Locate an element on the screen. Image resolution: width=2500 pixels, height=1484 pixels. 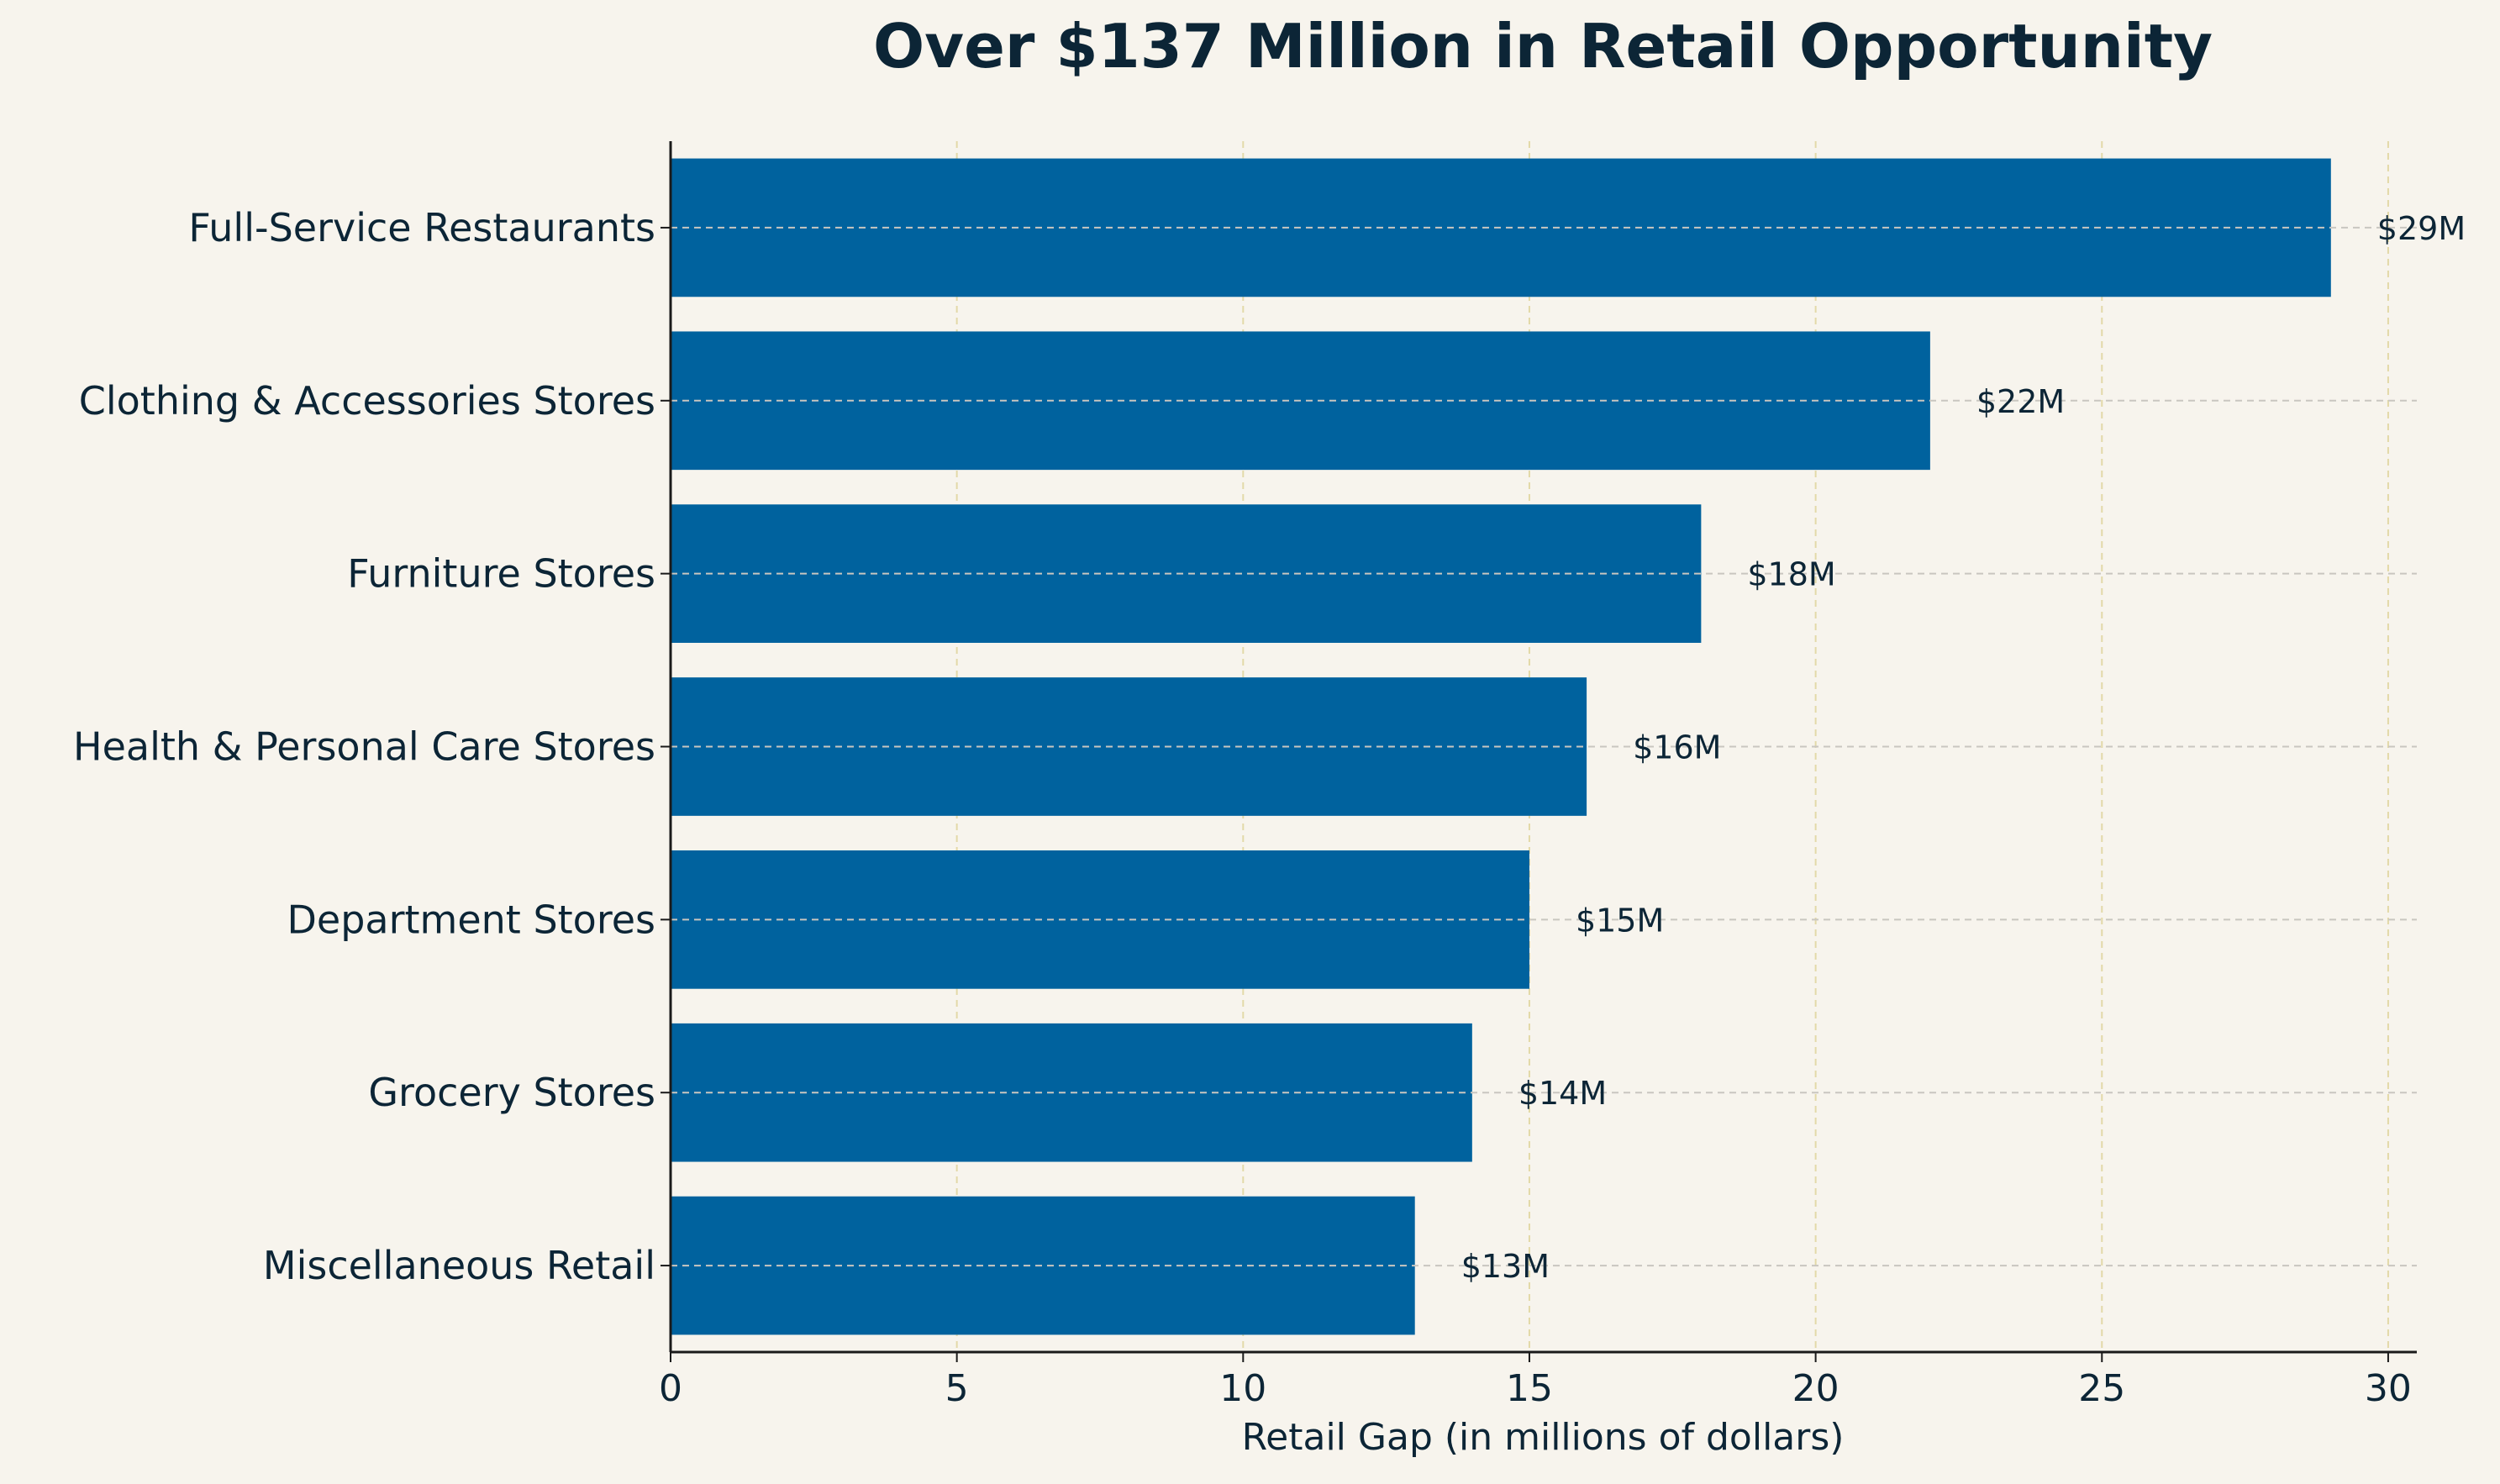
value-label-3: $16M is located at coordinates (1677, 747).